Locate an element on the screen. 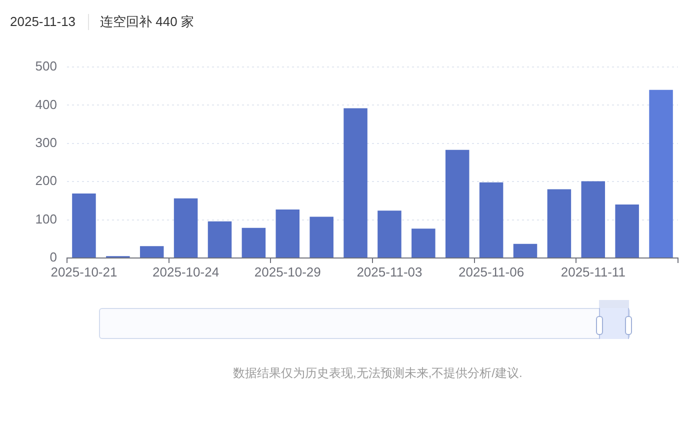  x-tick-label: 2025-10-24 is located at coordinates (186, 272).